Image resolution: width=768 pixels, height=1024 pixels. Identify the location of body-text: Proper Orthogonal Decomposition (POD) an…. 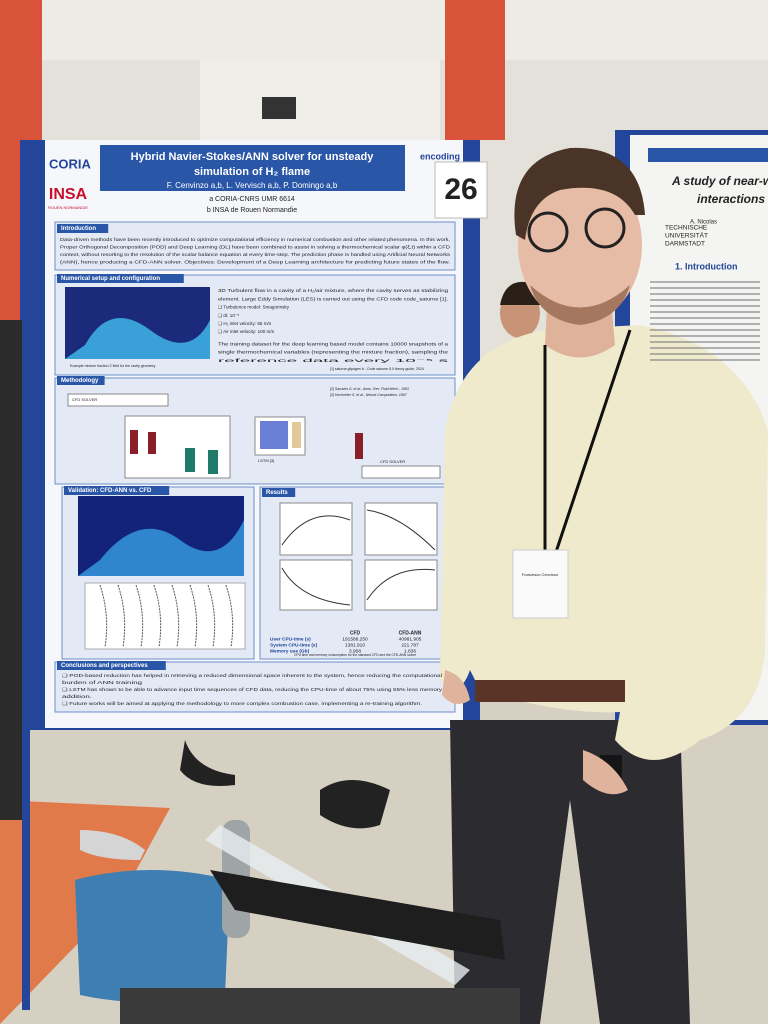
(255, 247).